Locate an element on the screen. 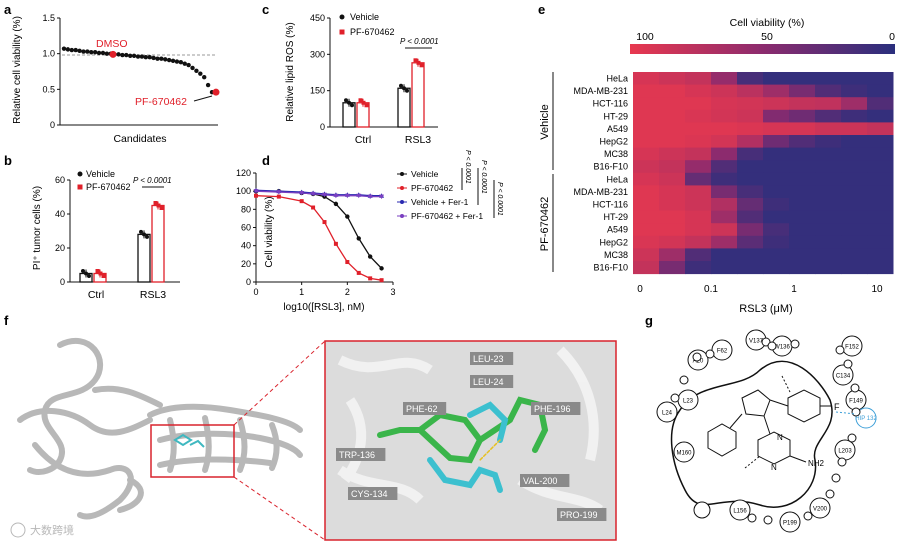 This screenshot has height=544, width=900. atom-nh2: NH2 is located at coordinates (816, 463).